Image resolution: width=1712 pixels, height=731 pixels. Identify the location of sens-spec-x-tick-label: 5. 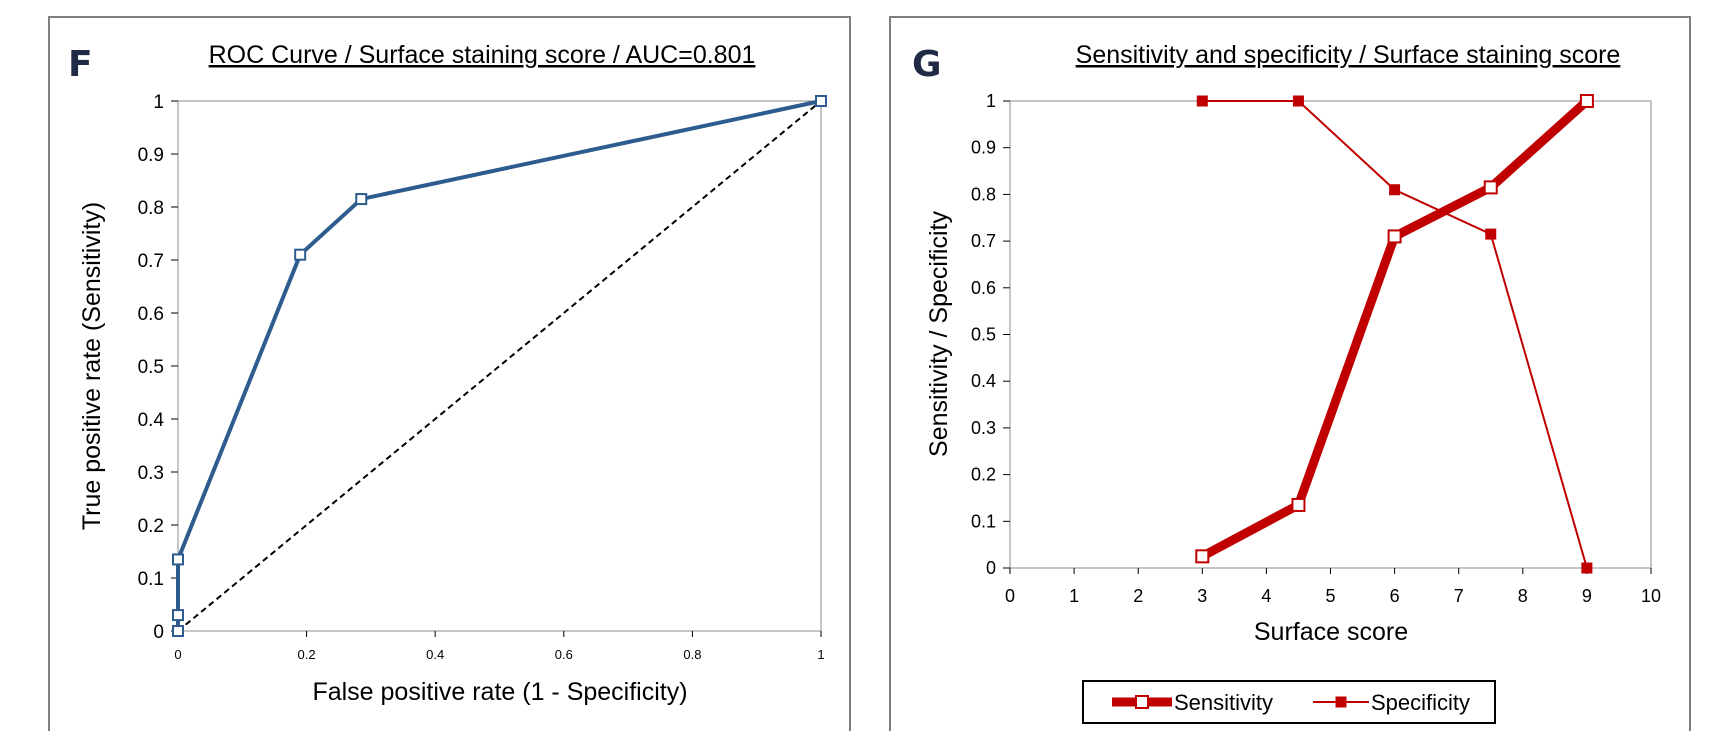
(1330, 596).